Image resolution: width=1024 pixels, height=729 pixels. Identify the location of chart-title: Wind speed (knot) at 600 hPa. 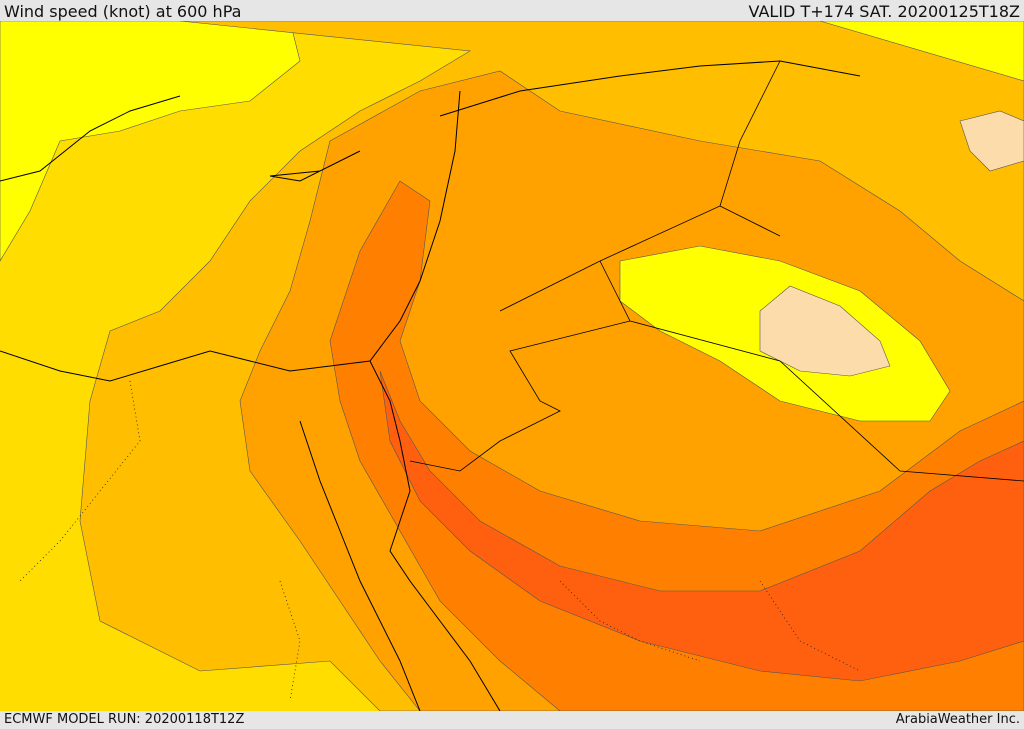
(123, 11).